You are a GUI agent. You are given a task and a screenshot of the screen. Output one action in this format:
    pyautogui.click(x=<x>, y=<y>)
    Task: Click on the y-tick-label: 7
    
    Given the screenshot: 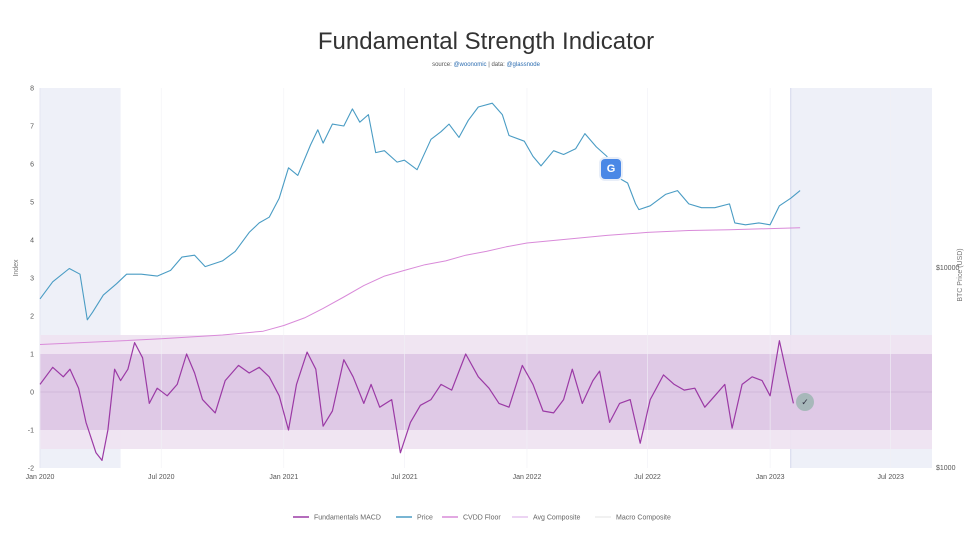 What is the action you would take?
    pyautogui.click(x=32, y=127)
    